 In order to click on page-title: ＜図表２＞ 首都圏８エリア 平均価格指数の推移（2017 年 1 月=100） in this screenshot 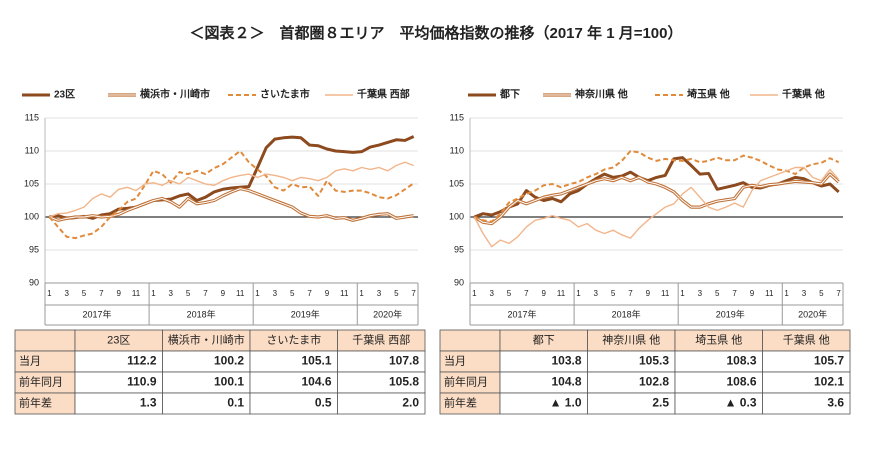, I will do `click(435, 33)`.